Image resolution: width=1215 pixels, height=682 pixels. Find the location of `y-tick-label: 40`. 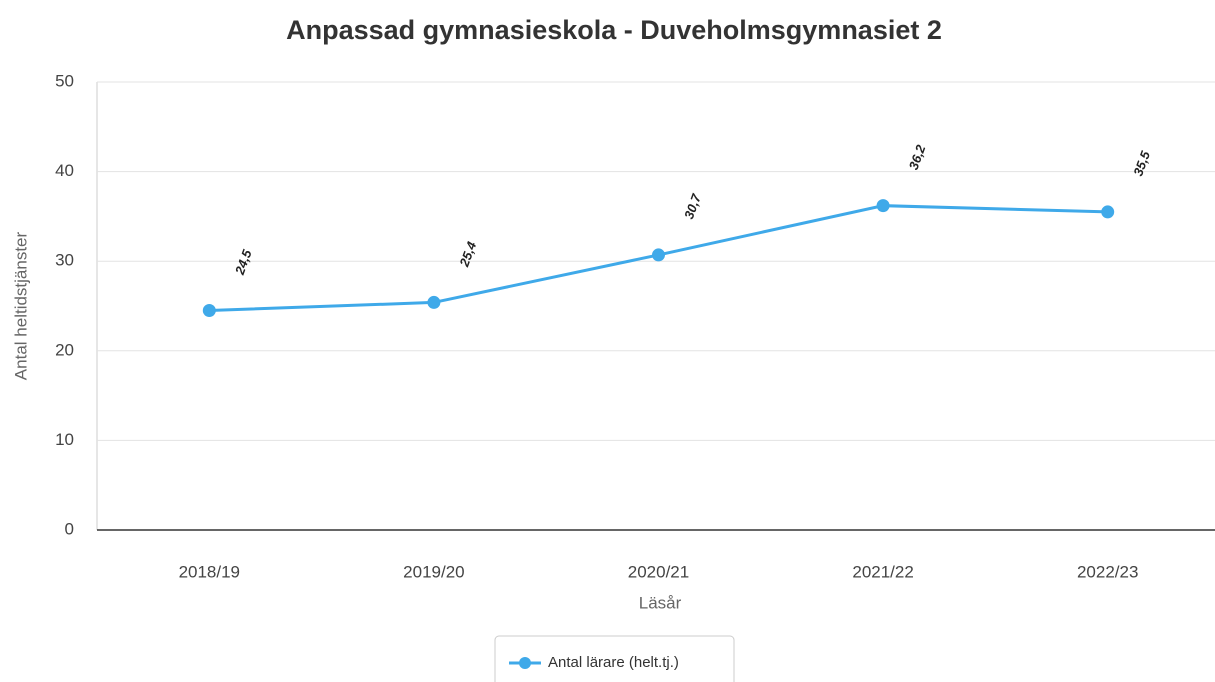

y-tick-label: 40 is located at coordinates (64, 170).